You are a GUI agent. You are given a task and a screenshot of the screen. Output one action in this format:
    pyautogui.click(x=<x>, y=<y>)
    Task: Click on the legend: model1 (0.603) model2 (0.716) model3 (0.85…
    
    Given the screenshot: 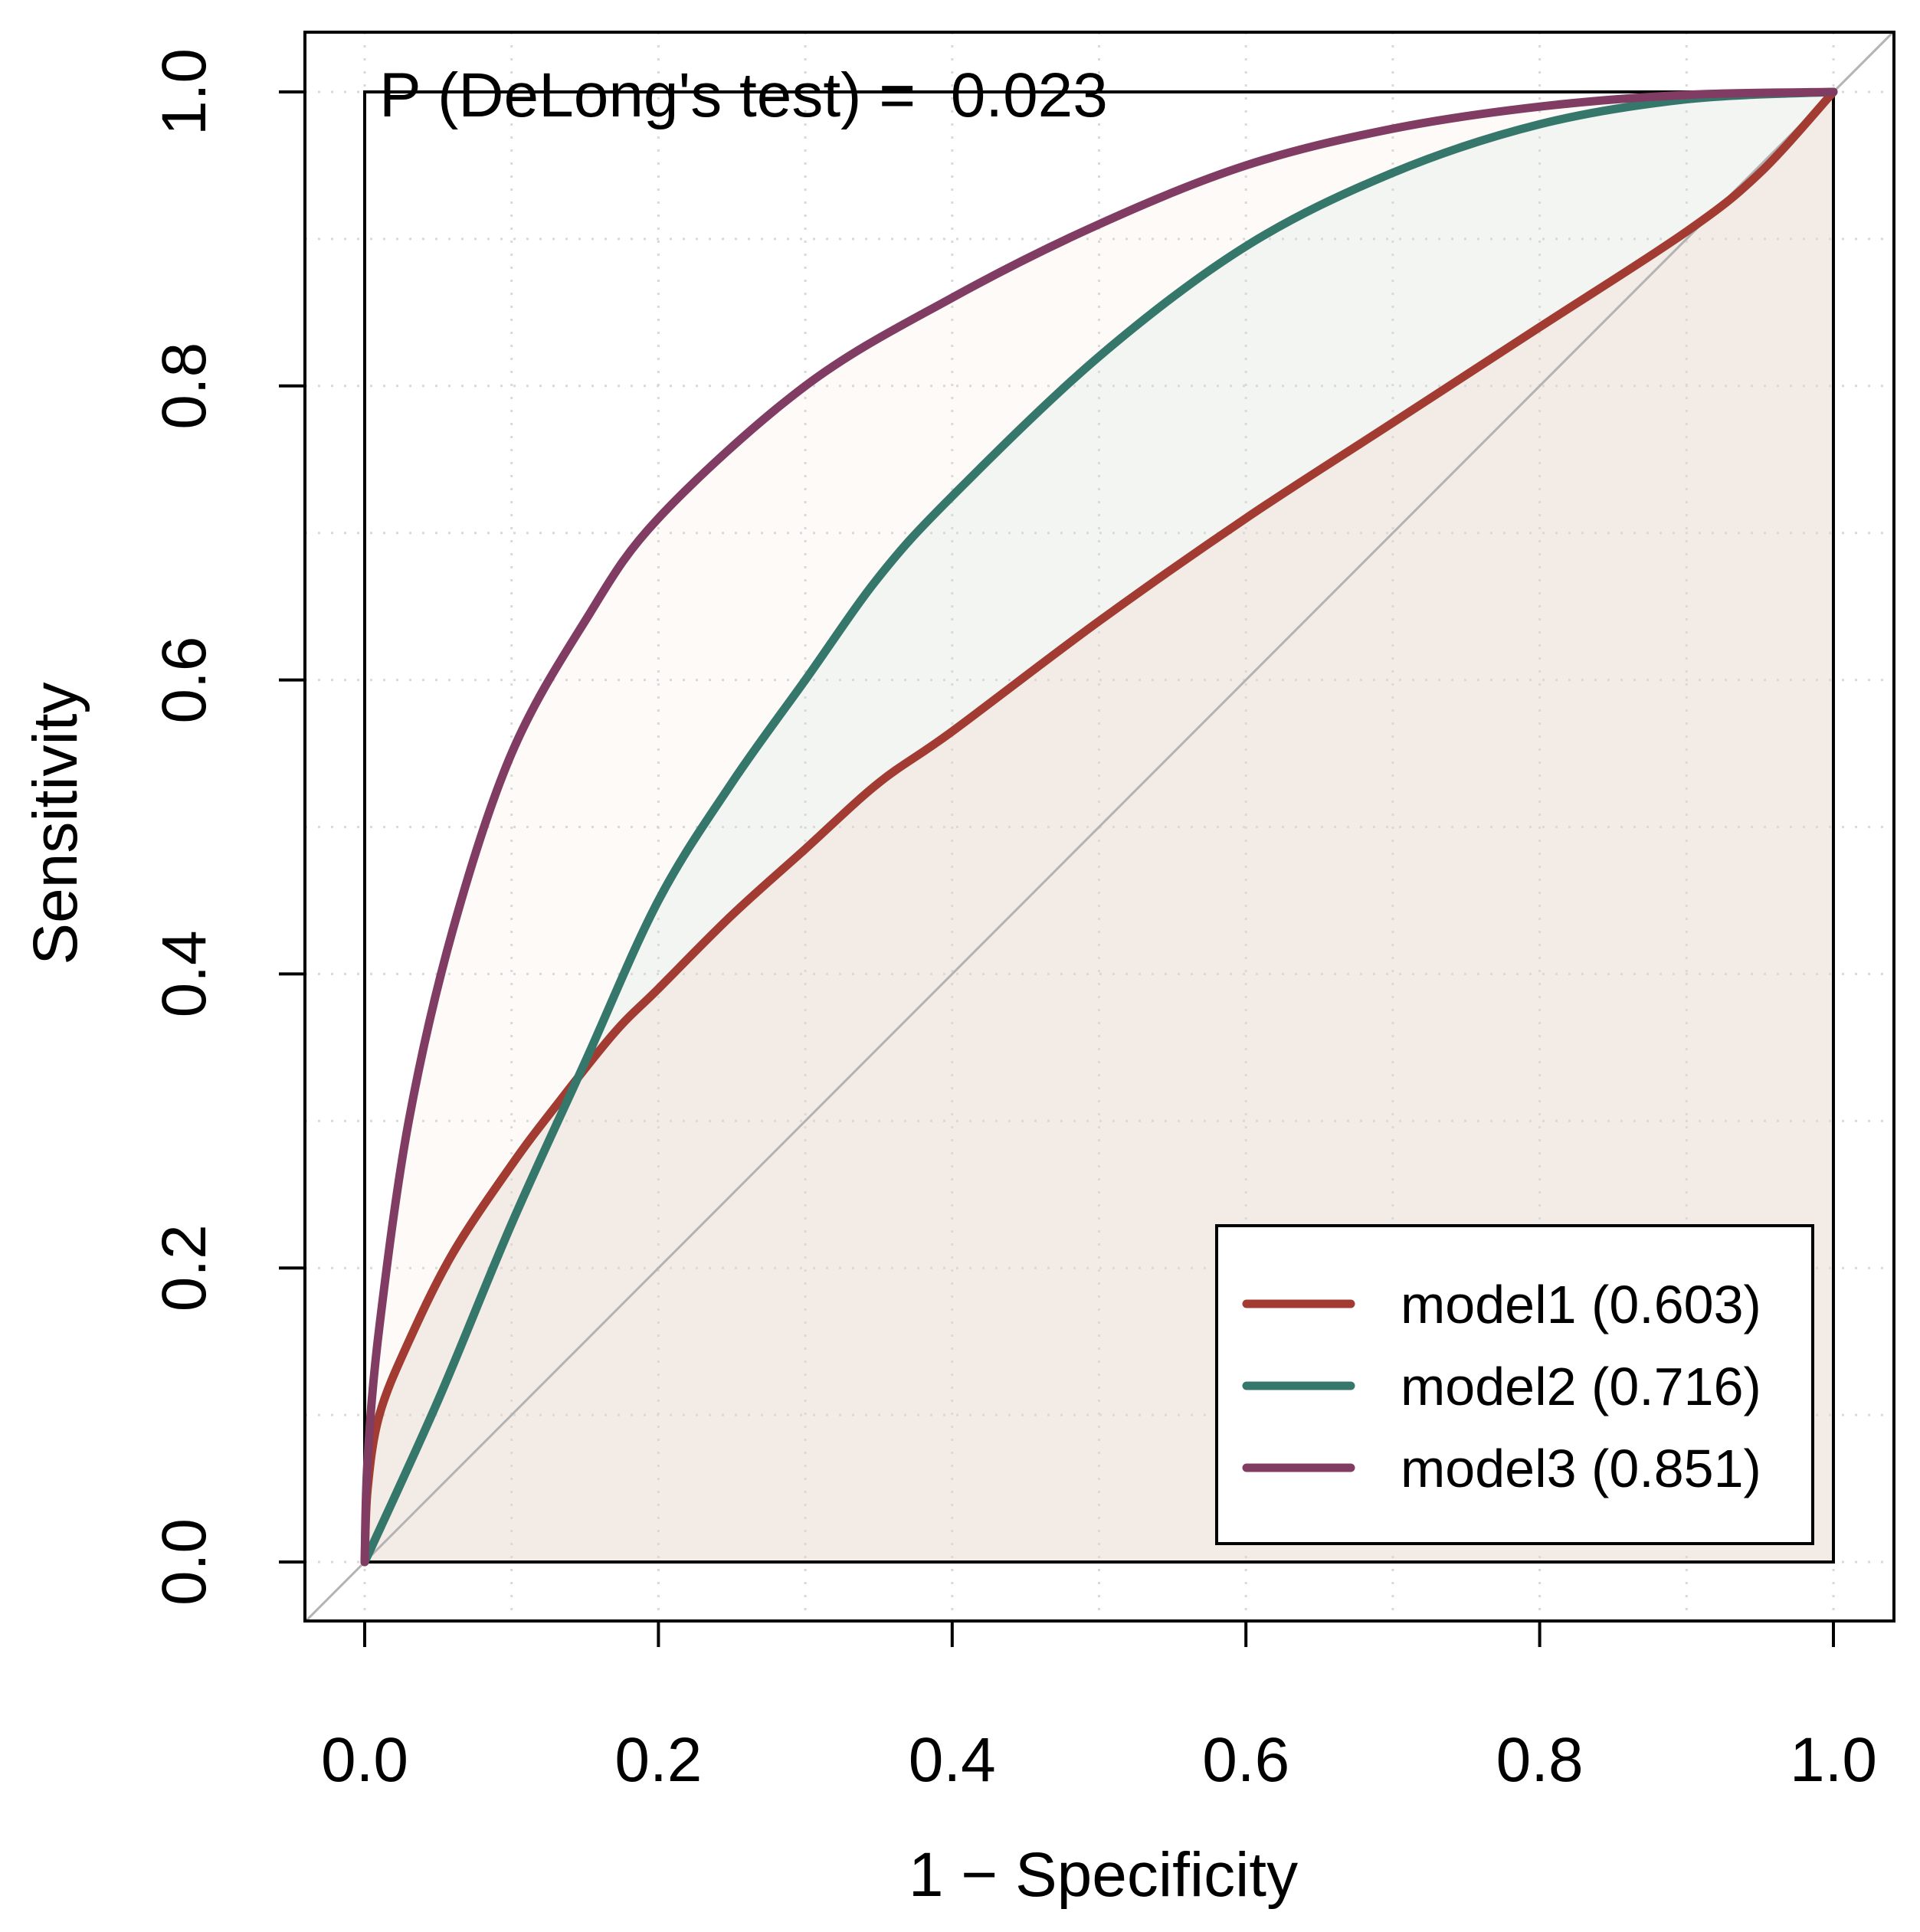 What is the action you would take?
    pyautogui.click(x=1514, y=1384)
    